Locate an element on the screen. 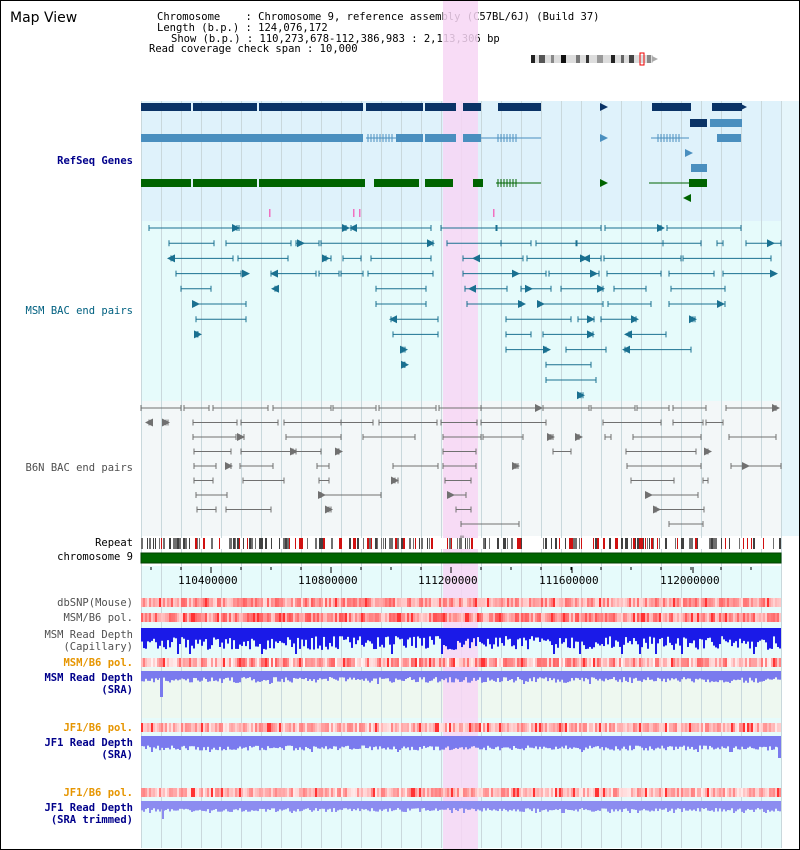  track-label-refseq: RefSeq Genes is located at coordinates (95, 161).